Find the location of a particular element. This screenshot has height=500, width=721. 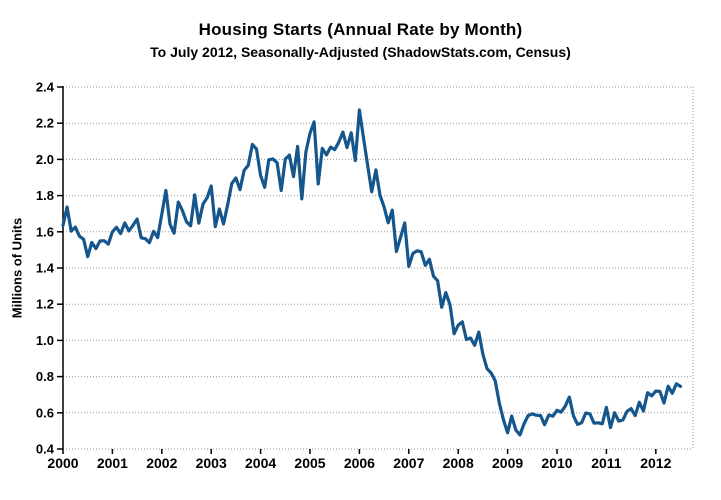

x-tick-label: 2005 is located at coordinates (309, 463).